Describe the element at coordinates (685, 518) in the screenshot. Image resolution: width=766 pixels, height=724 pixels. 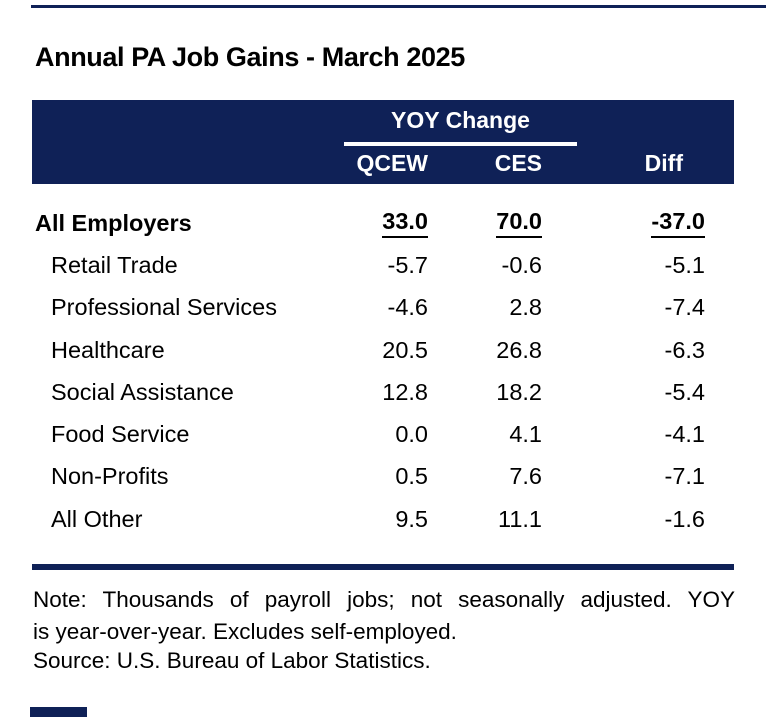
I see `diff-value: -1.6` at that location.